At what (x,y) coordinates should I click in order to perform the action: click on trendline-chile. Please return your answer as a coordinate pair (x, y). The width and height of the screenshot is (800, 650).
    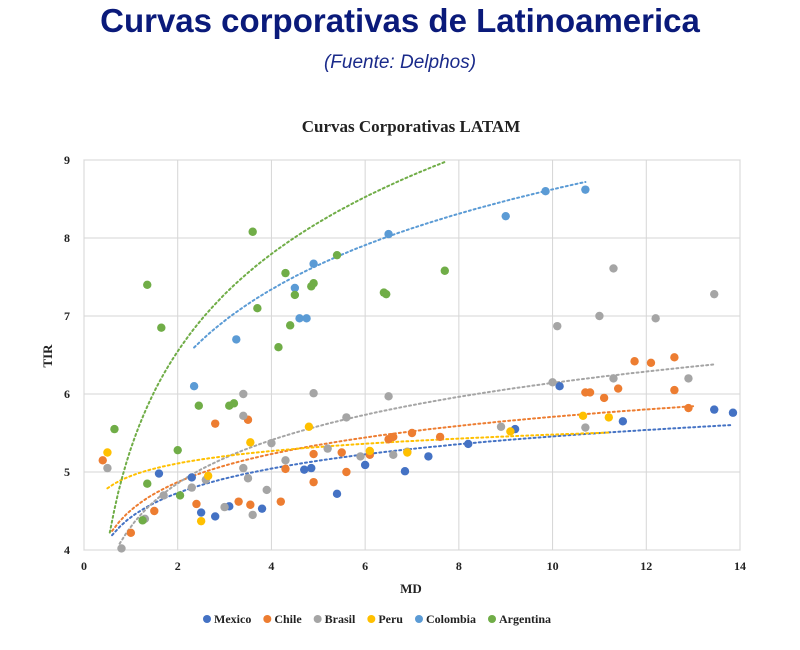
    Looking at the image, I should click on (403, 468).